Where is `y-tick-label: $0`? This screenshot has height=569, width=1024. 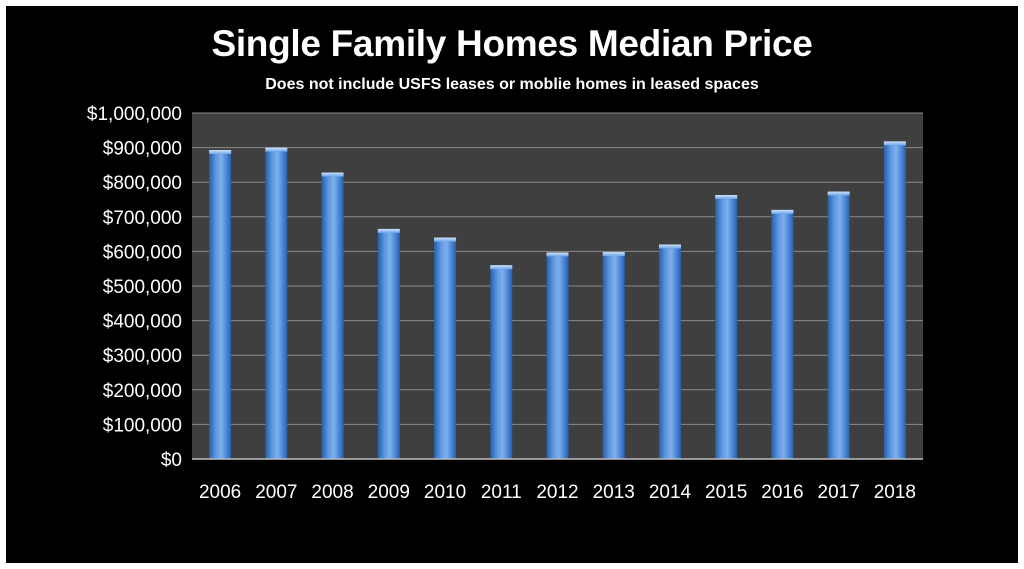
y-tick-label: $0 is located at coordinates (171, 460).